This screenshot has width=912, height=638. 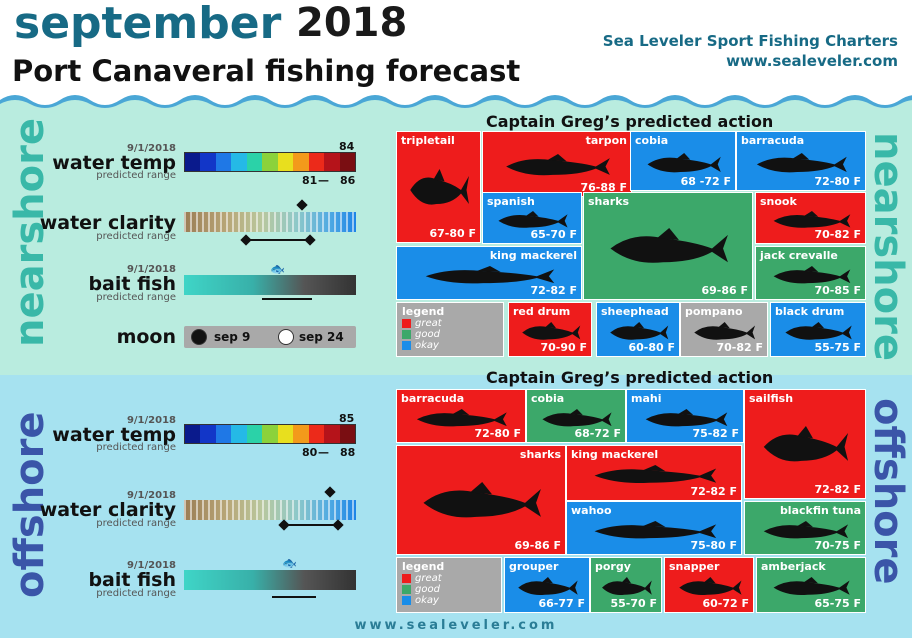 I want to click on near-bait-scale, so click(x=270, y=285).